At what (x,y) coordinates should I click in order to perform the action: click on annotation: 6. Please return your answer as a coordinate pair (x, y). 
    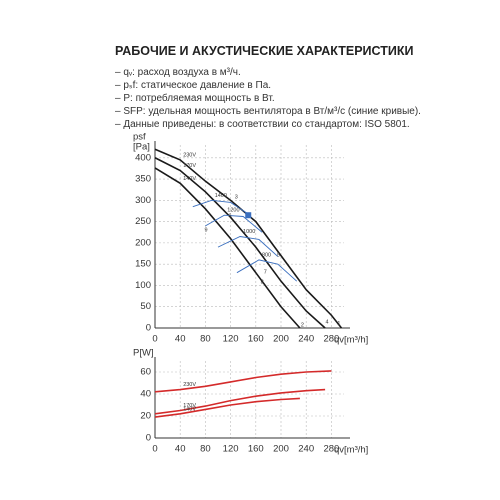
    Looking at the image, I should click on (229, 217).